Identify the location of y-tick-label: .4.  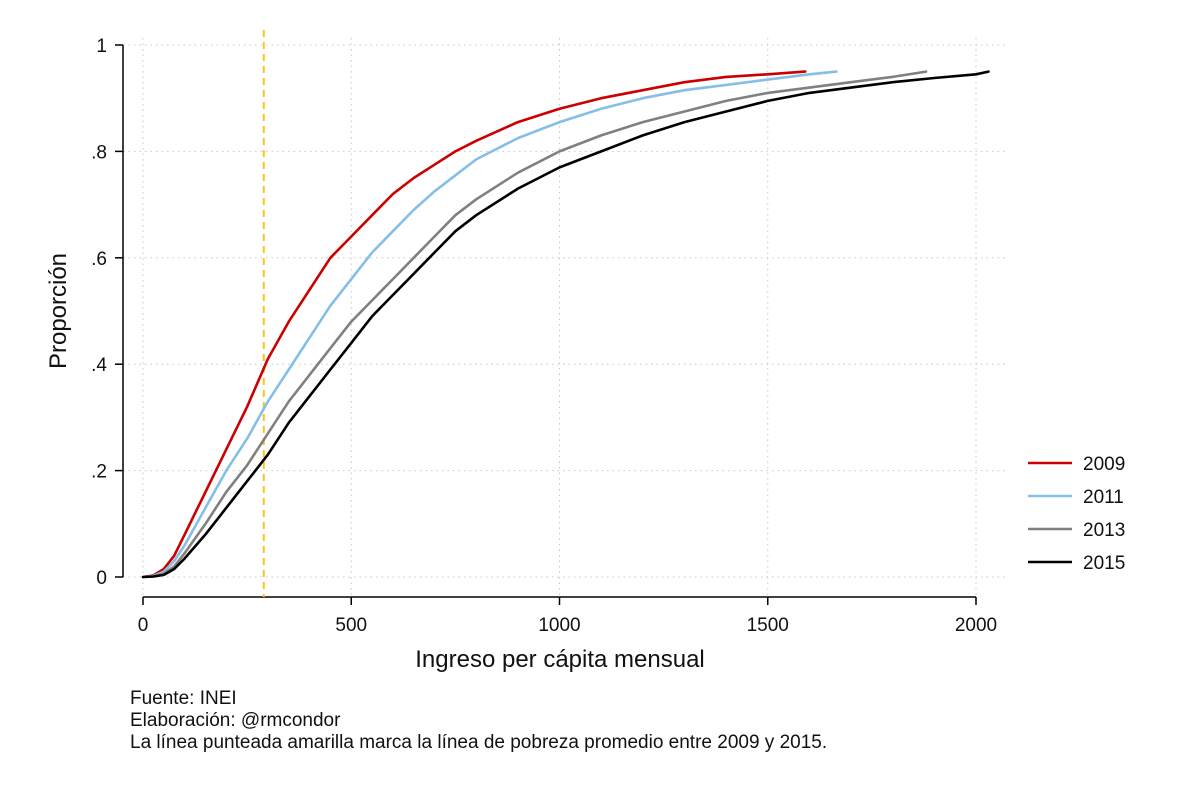
(99, 365).